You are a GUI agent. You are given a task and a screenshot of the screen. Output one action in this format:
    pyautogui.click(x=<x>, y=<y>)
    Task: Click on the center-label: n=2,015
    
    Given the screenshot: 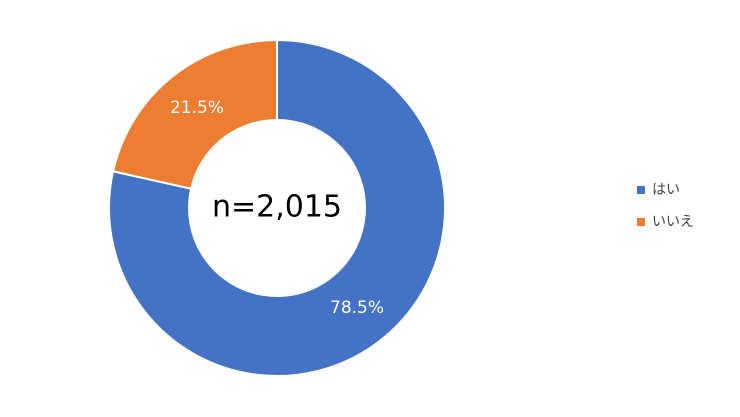 What is the action you would take?
    pyautogui.click(x=277, y=207)
    